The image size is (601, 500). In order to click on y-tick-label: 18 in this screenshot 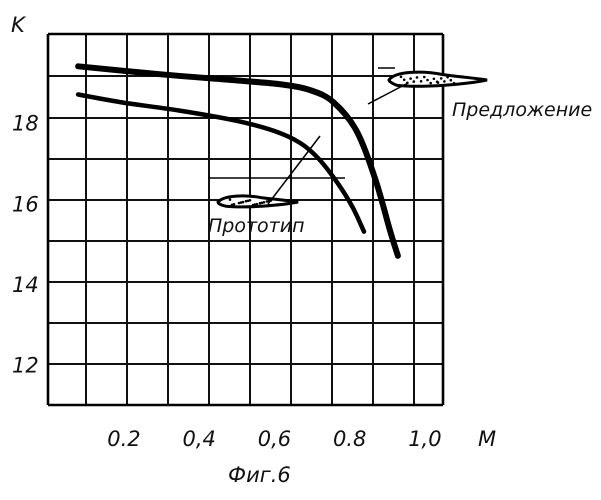, I will do `click(25, 124)`.